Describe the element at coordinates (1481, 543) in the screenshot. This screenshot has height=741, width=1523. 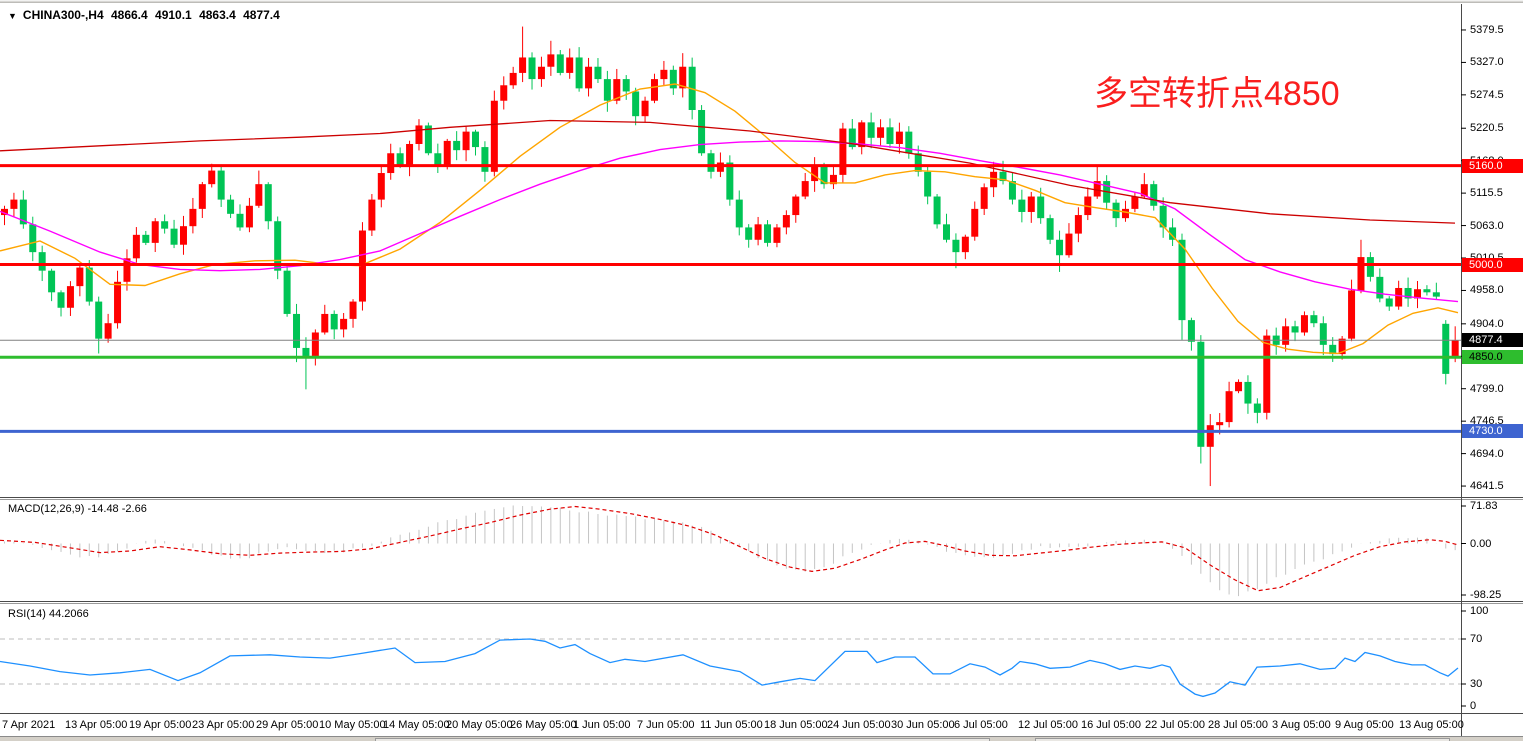
I see `macd-axis-tick-label: 0.00` at that location.